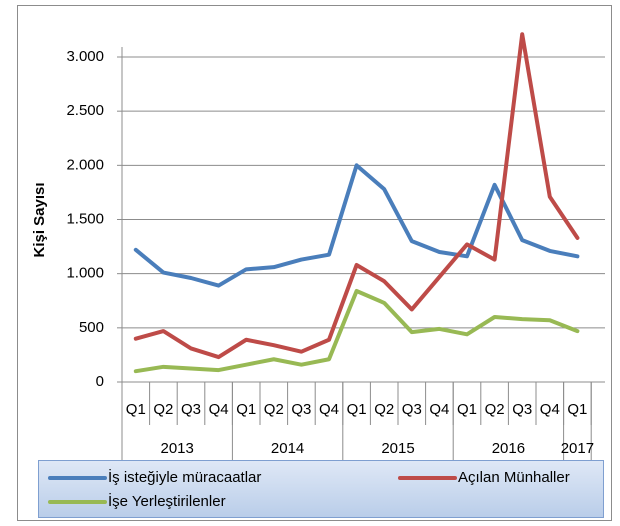 Image resolution: width=620 pixels, height=526 pixels. What do you see at coordinates (577, 448) in the screenshot?
I see `x-group-label: 2017` at bounding box center [577, 448].